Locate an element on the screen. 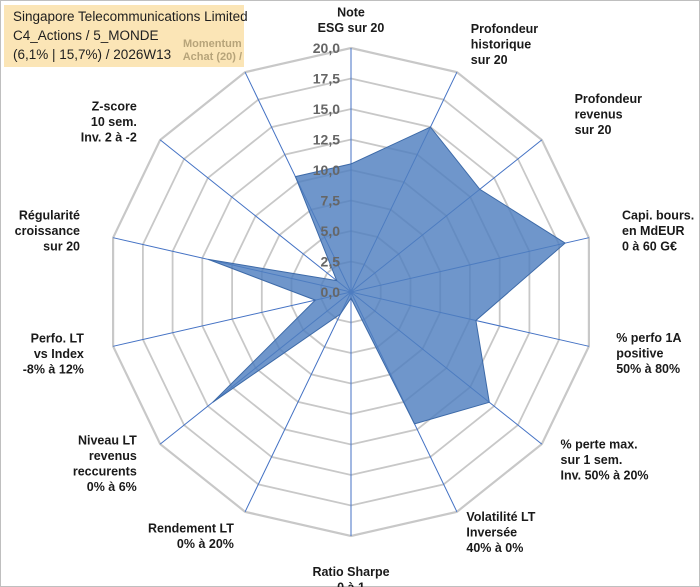  chart-period: (6,1% | 15,7%) / 2026W13 is located at coordinates (92, 54).